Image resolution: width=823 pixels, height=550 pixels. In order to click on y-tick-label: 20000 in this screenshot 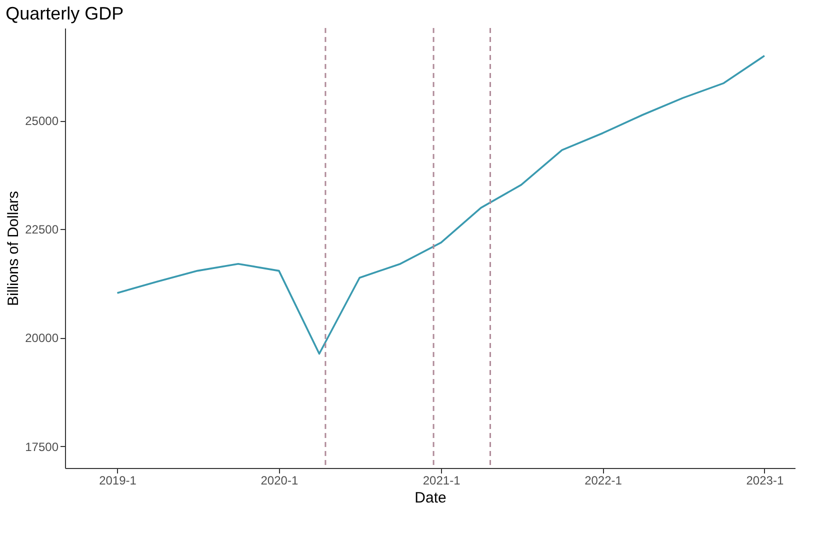, I will do `click(42, 338)`.